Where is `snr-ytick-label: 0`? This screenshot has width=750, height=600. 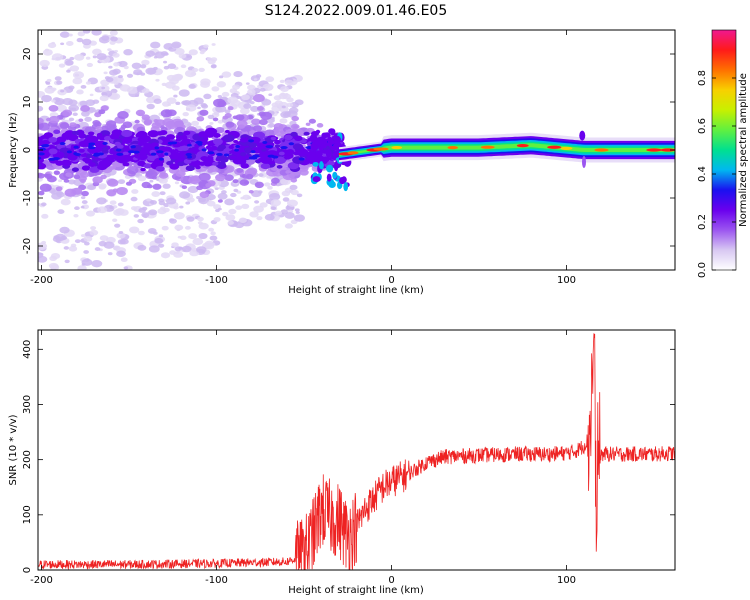
snr-ytick-label: 0 is located at coordinates (27, 570).